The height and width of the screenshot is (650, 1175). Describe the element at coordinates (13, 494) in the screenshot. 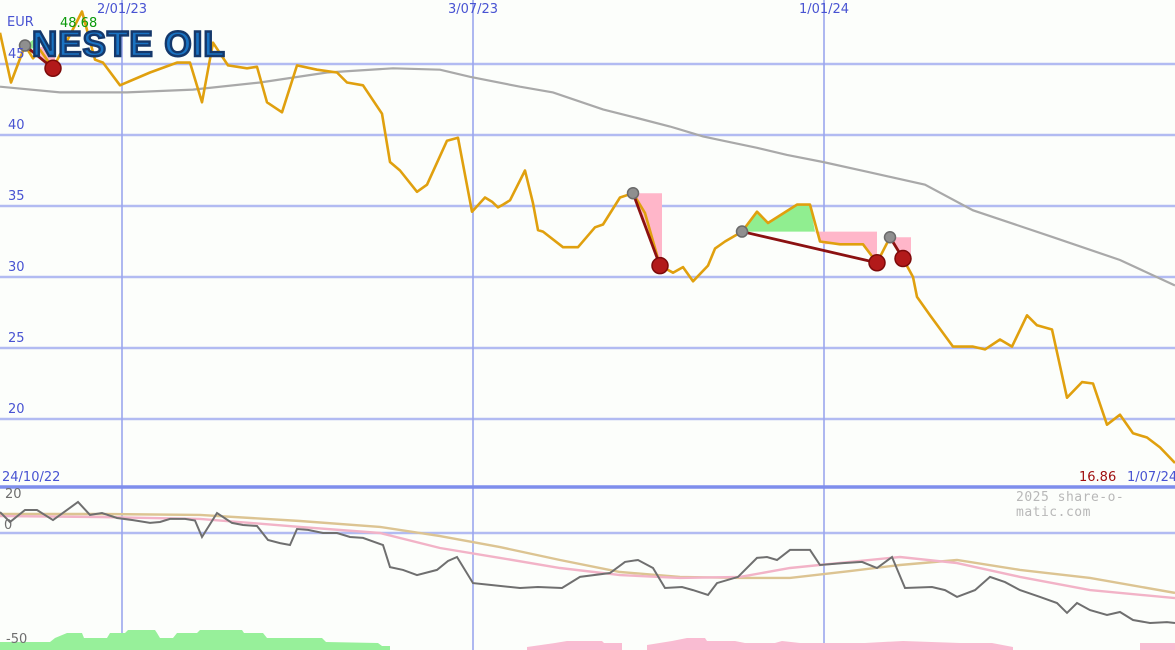

I see `indicator-tick-label-20: 20` at that location.